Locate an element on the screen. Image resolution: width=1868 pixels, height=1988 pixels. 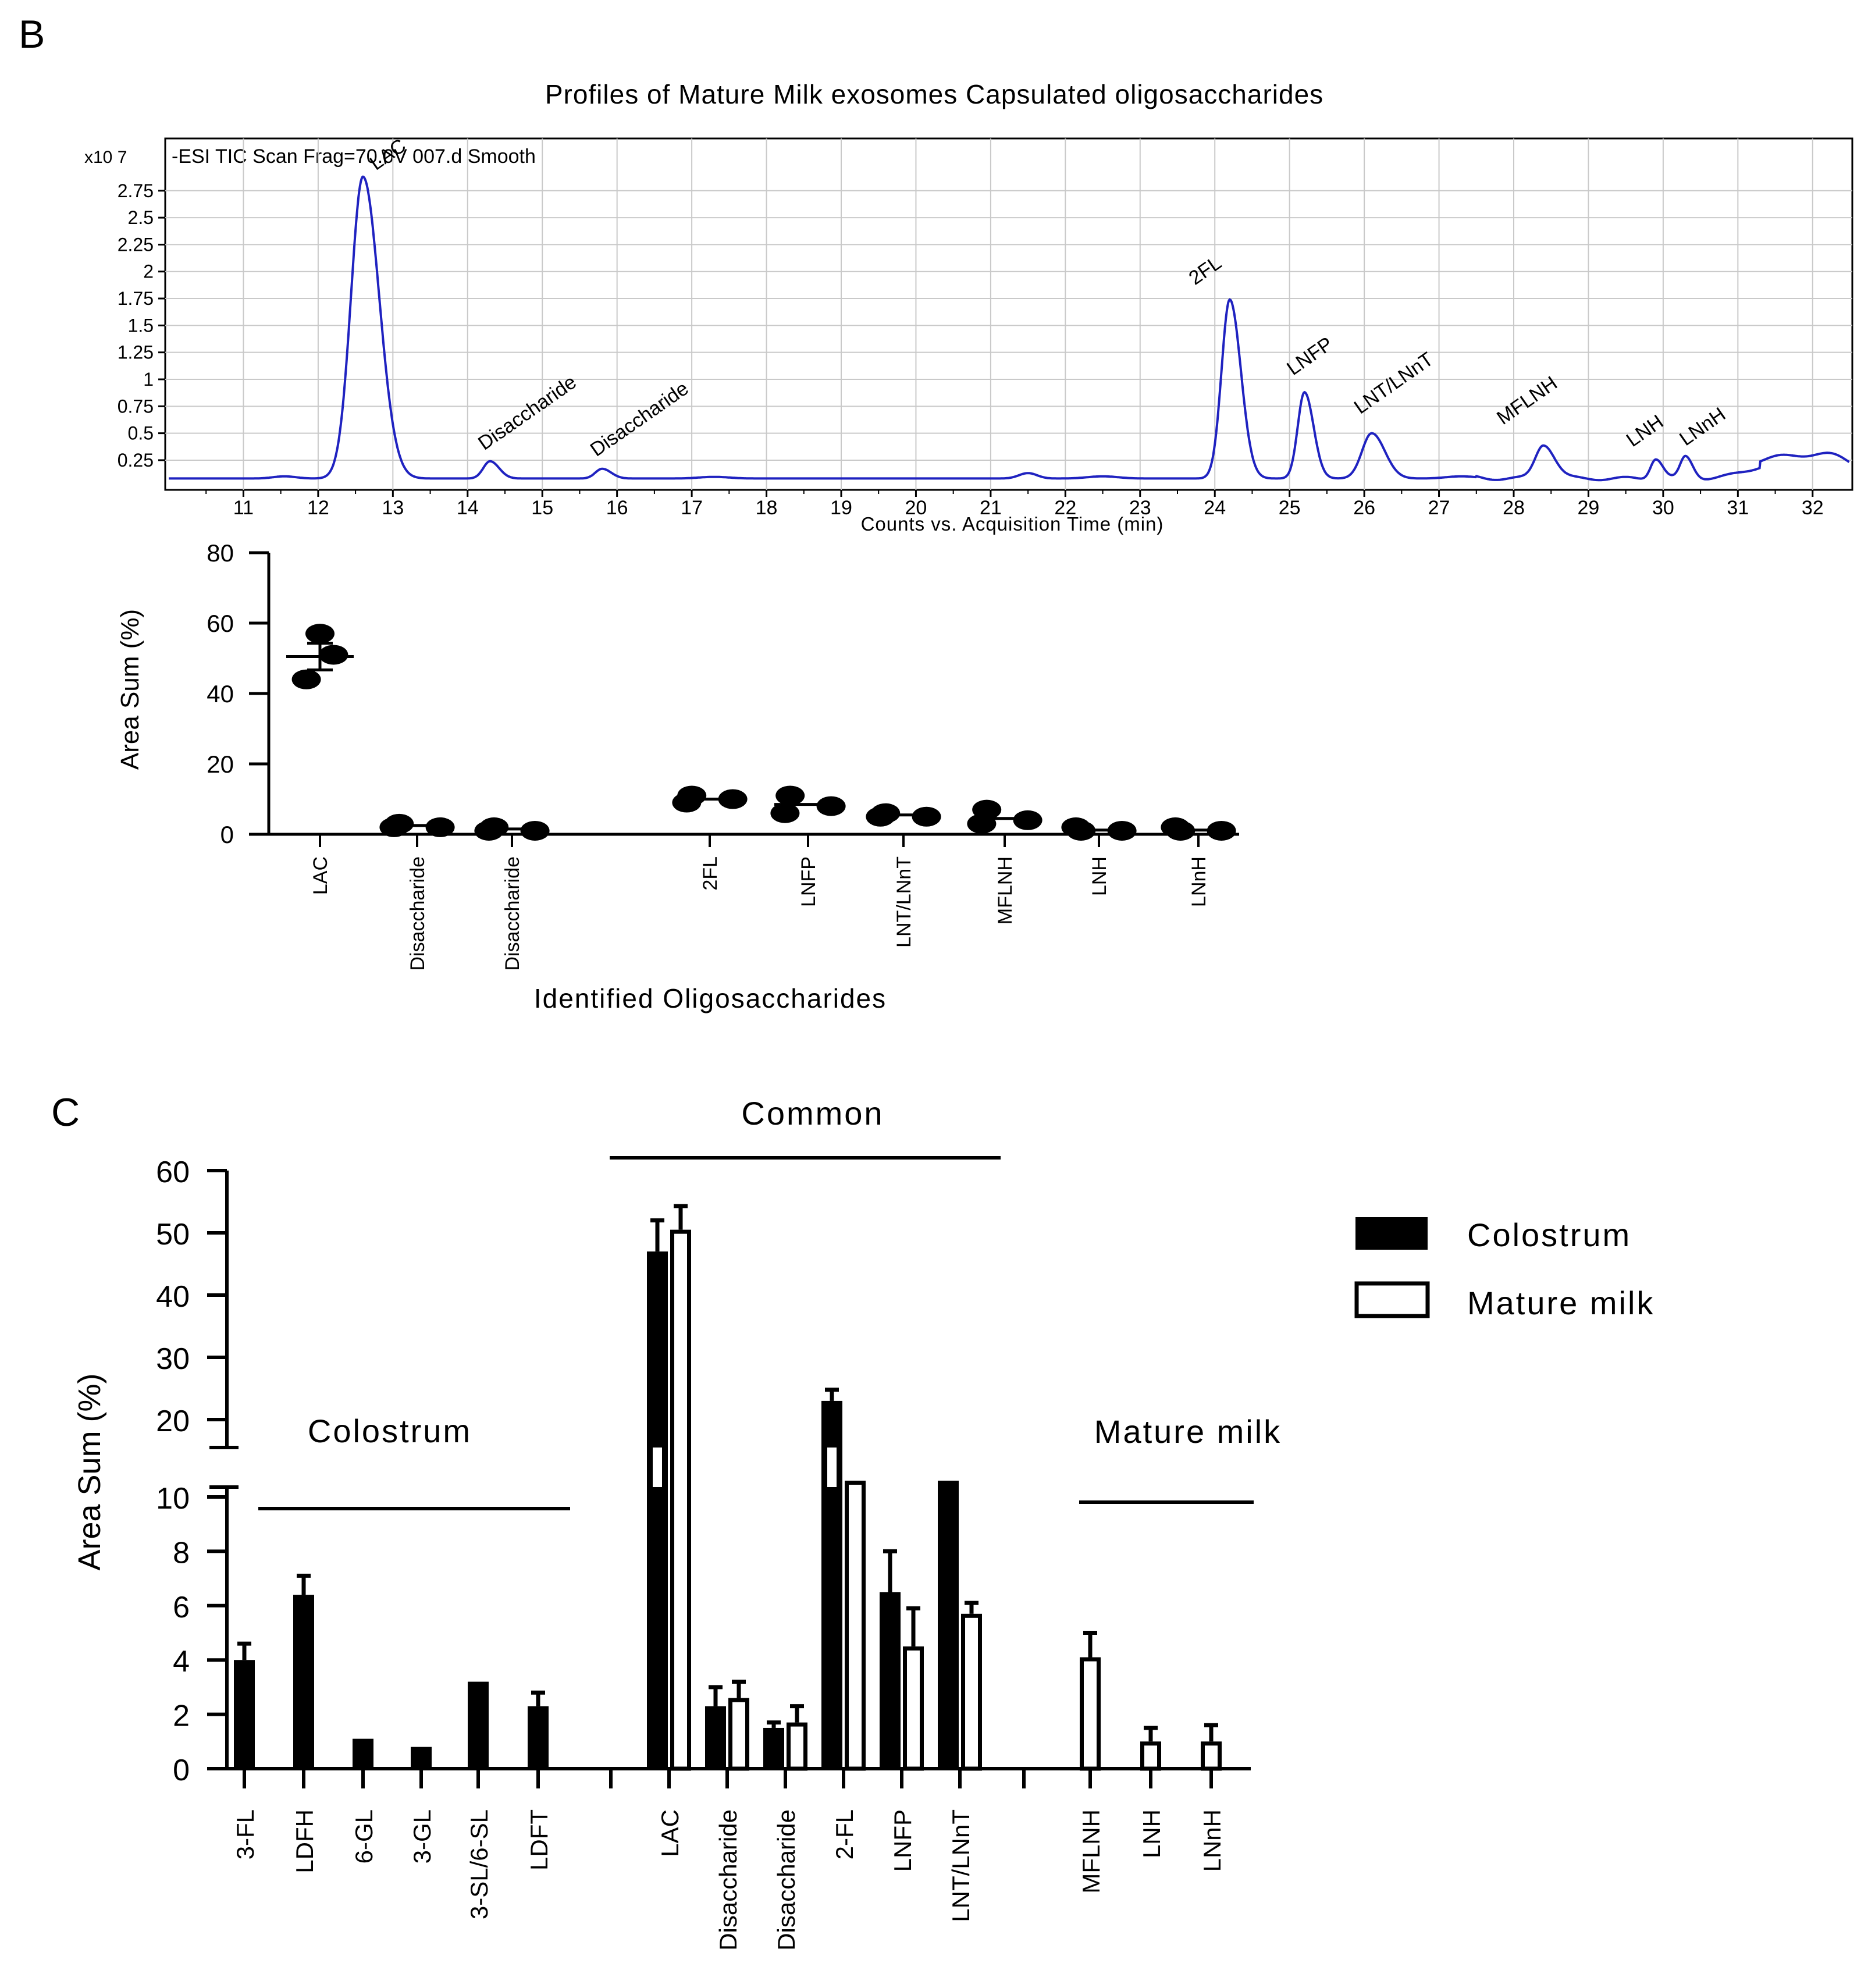
chrom-x-tick-label: 29 is located at coordinates (1589, 508).